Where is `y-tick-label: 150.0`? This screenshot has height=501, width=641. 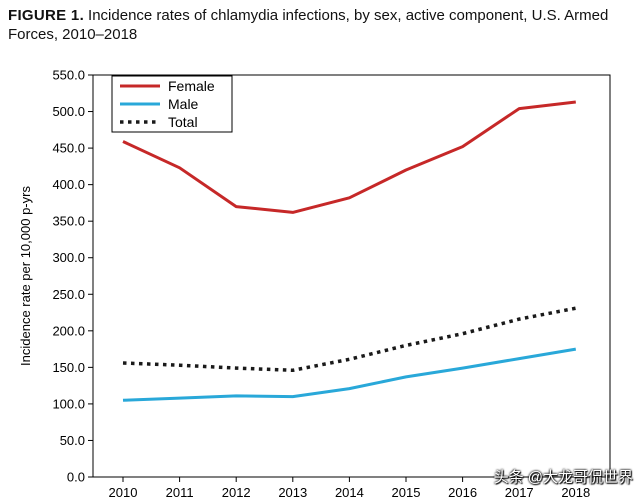 y-tick-label: 150.0 is located at coordinates (68, 367).